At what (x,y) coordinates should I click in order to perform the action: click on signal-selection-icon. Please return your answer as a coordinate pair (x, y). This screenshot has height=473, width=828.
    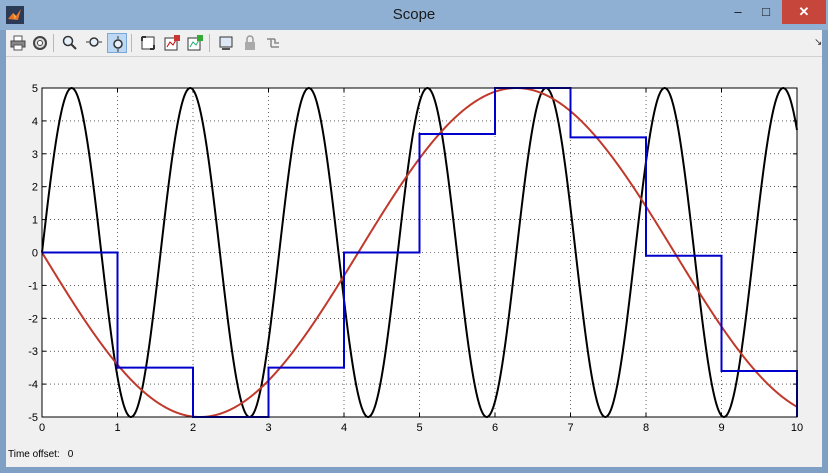
    Looking at the image, I should click on (273, 43).